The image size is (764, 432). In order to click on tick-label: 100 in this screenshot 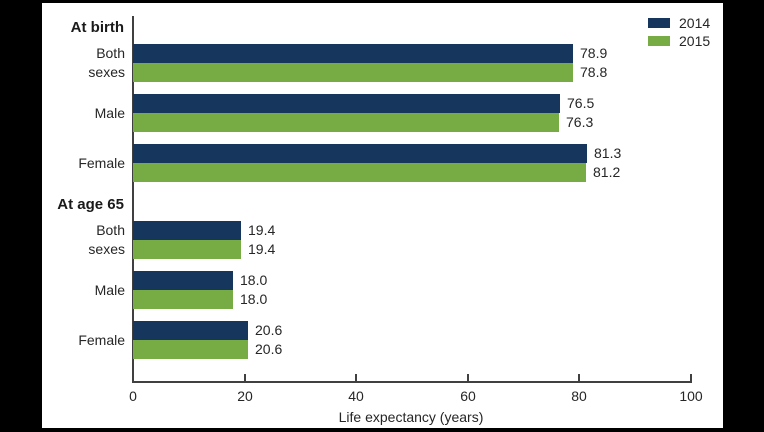, I will do `click(691, 396)`.